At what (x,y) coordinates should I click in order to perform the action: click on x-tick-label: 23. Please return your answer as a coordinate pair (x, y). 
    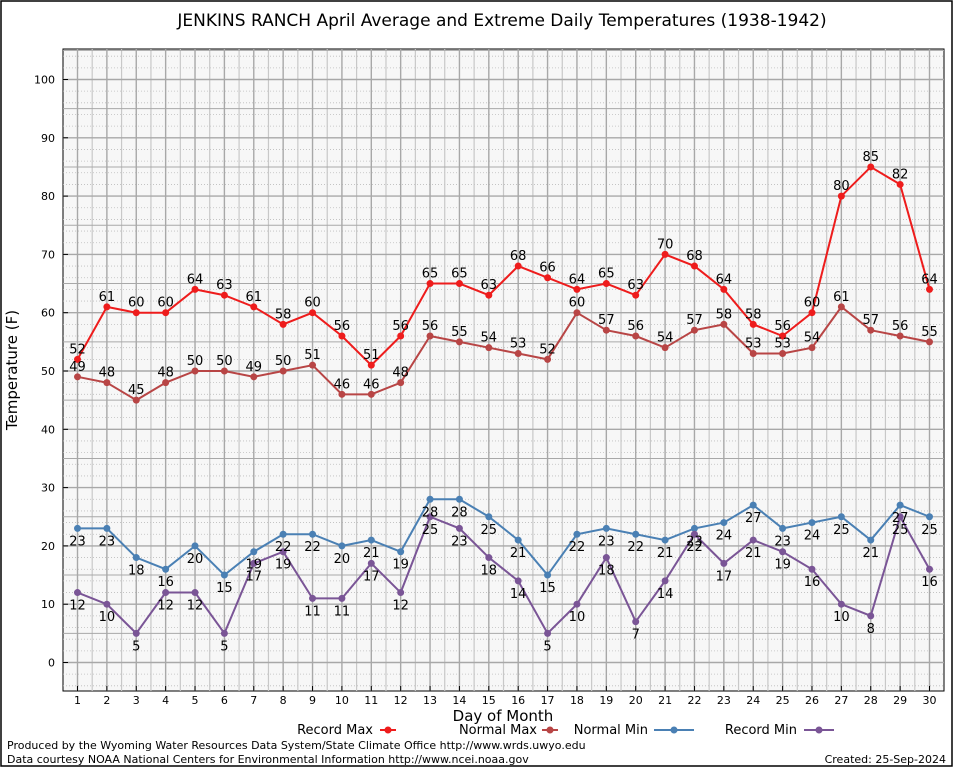
    Looking at the image, I should click on (724, 700).